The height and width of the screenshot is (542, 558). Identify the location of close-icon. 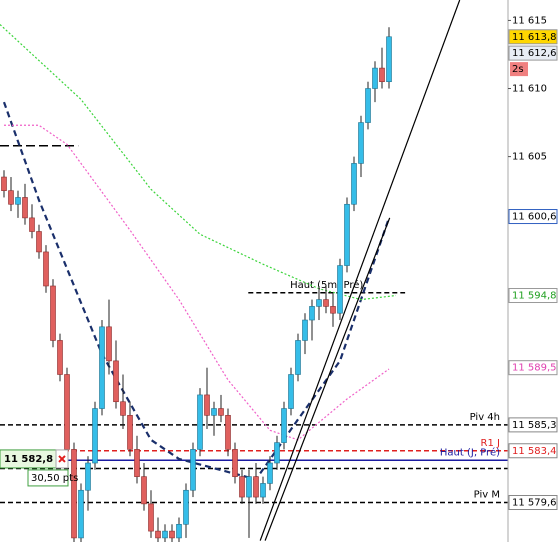
(62, 459).